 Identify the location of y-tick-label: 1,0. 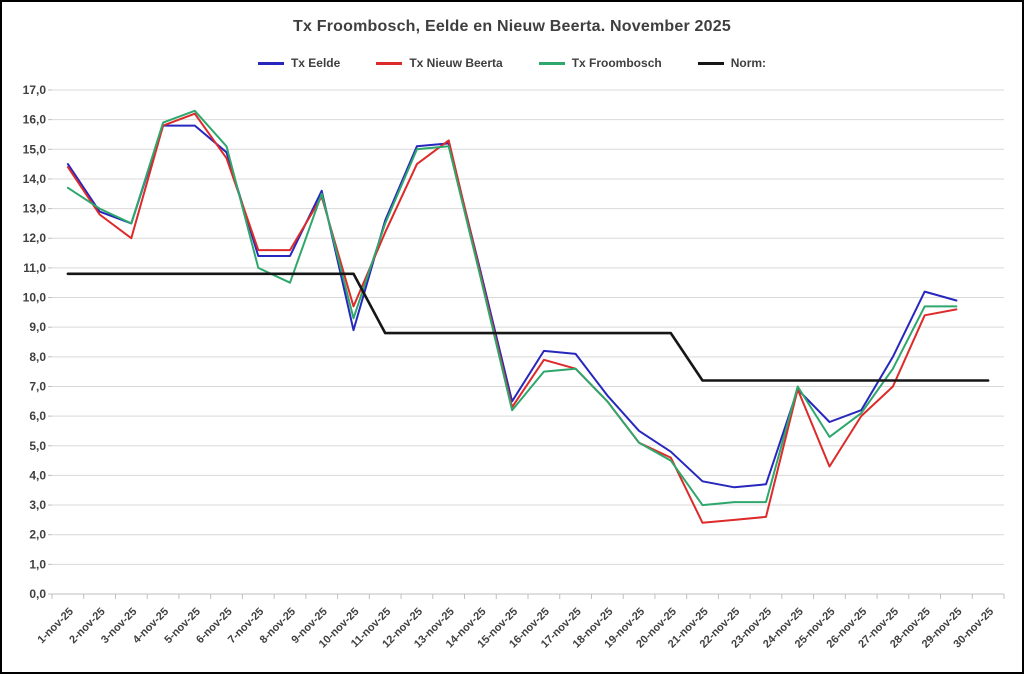
(37, 564).